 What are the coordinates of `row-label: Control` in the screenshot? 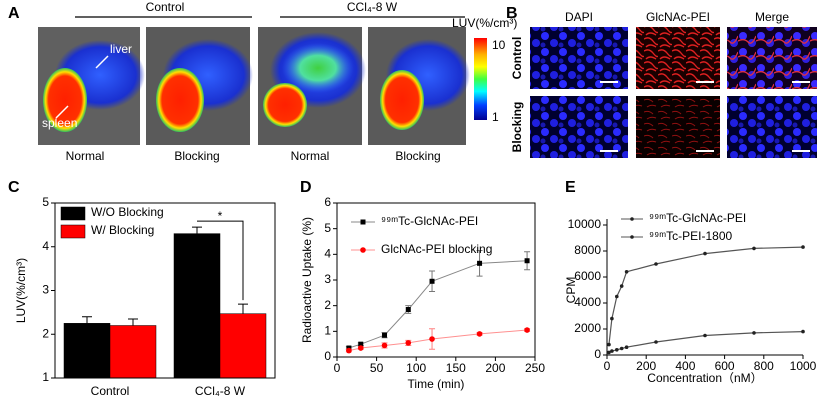 It's located at (517, 58).